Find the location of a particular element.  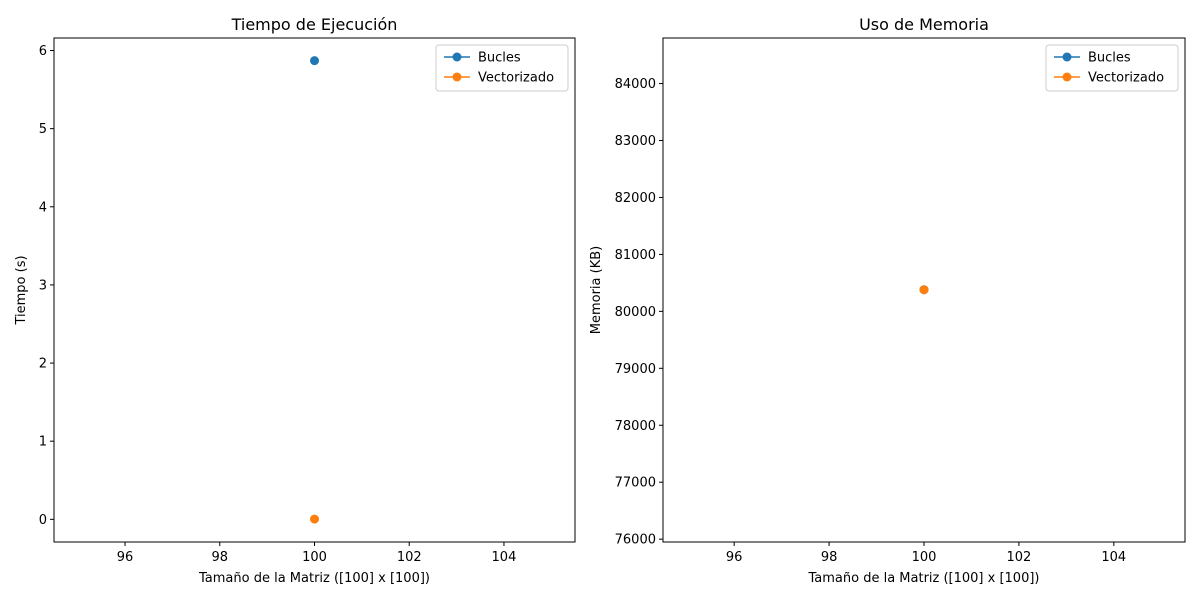

y-tick-label: 78000 is located at coordinates (635, 426).